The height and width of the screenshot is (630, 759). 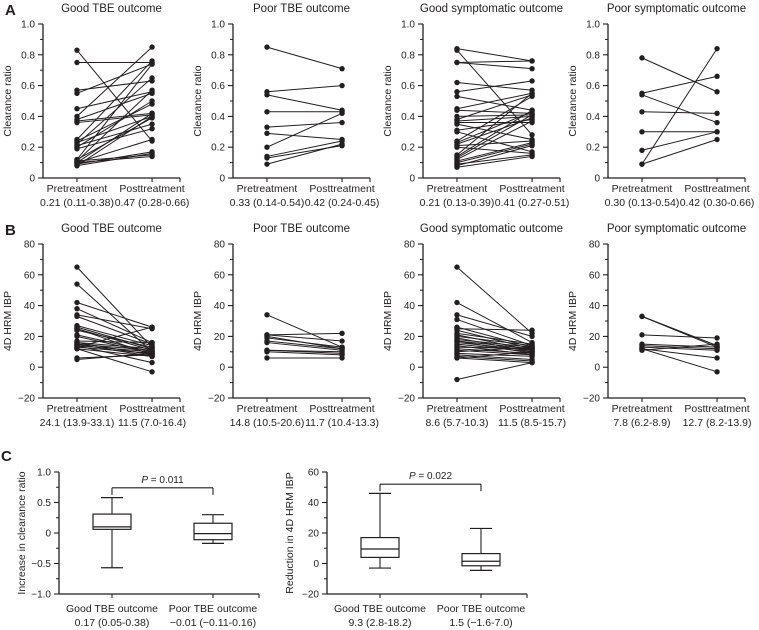 I want to click on summary-stat: 11.5 (7.0-16.4), so click(x=152, y=423).